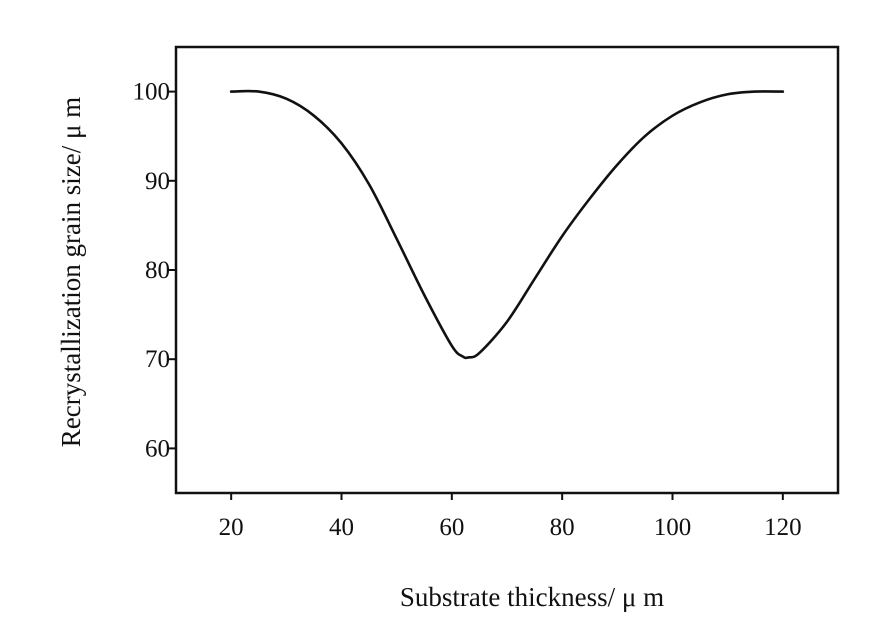  I want to click on y-axis-ticks: 60 70 80 90 100, so click(154, 270).